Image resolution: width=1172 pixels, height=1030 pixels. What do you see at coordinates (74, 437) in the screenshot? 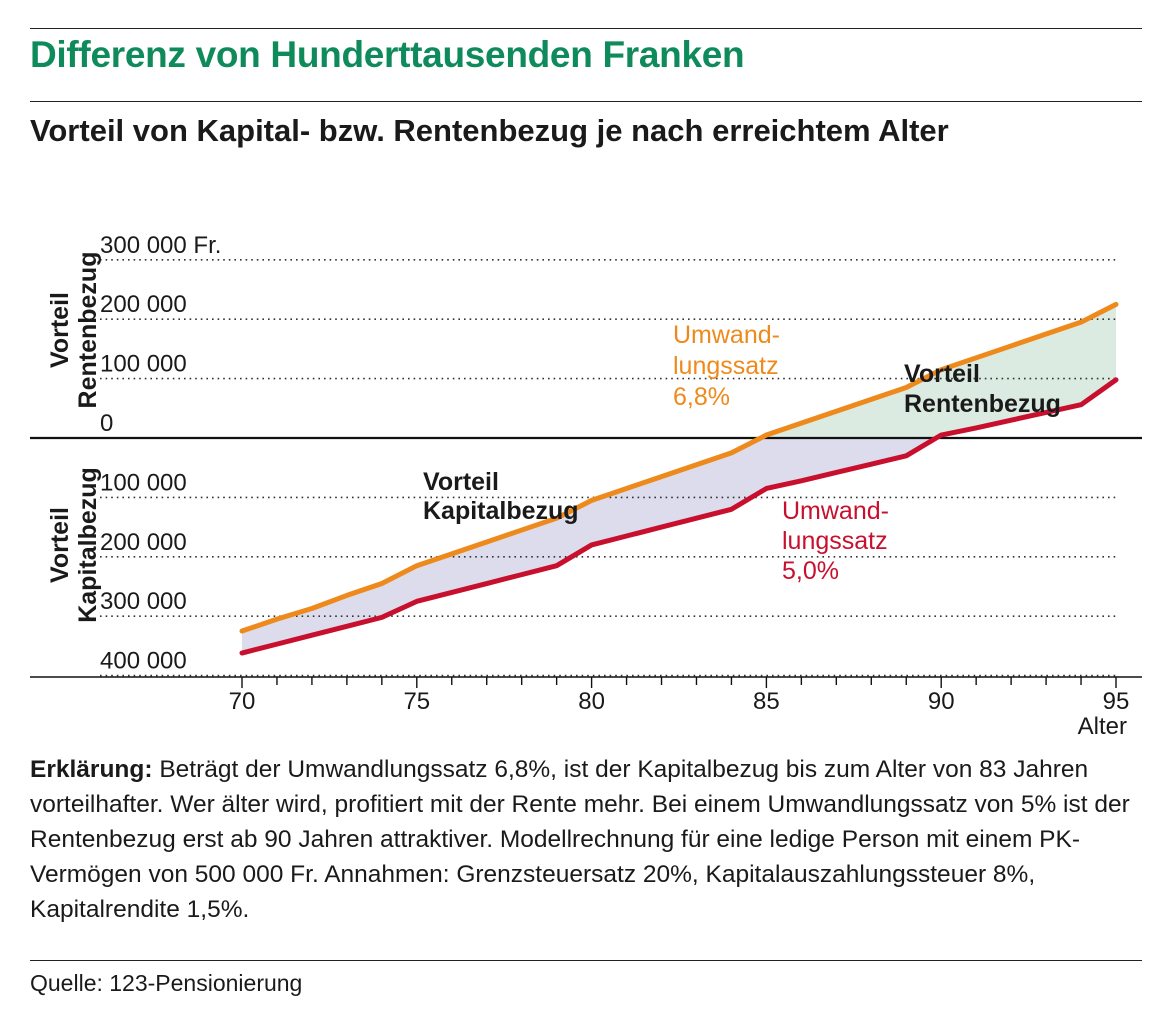
I see `y-axis-labels: VorteilRentenbezug VorteilKapitalbezug` at bounding box center [74, 437].